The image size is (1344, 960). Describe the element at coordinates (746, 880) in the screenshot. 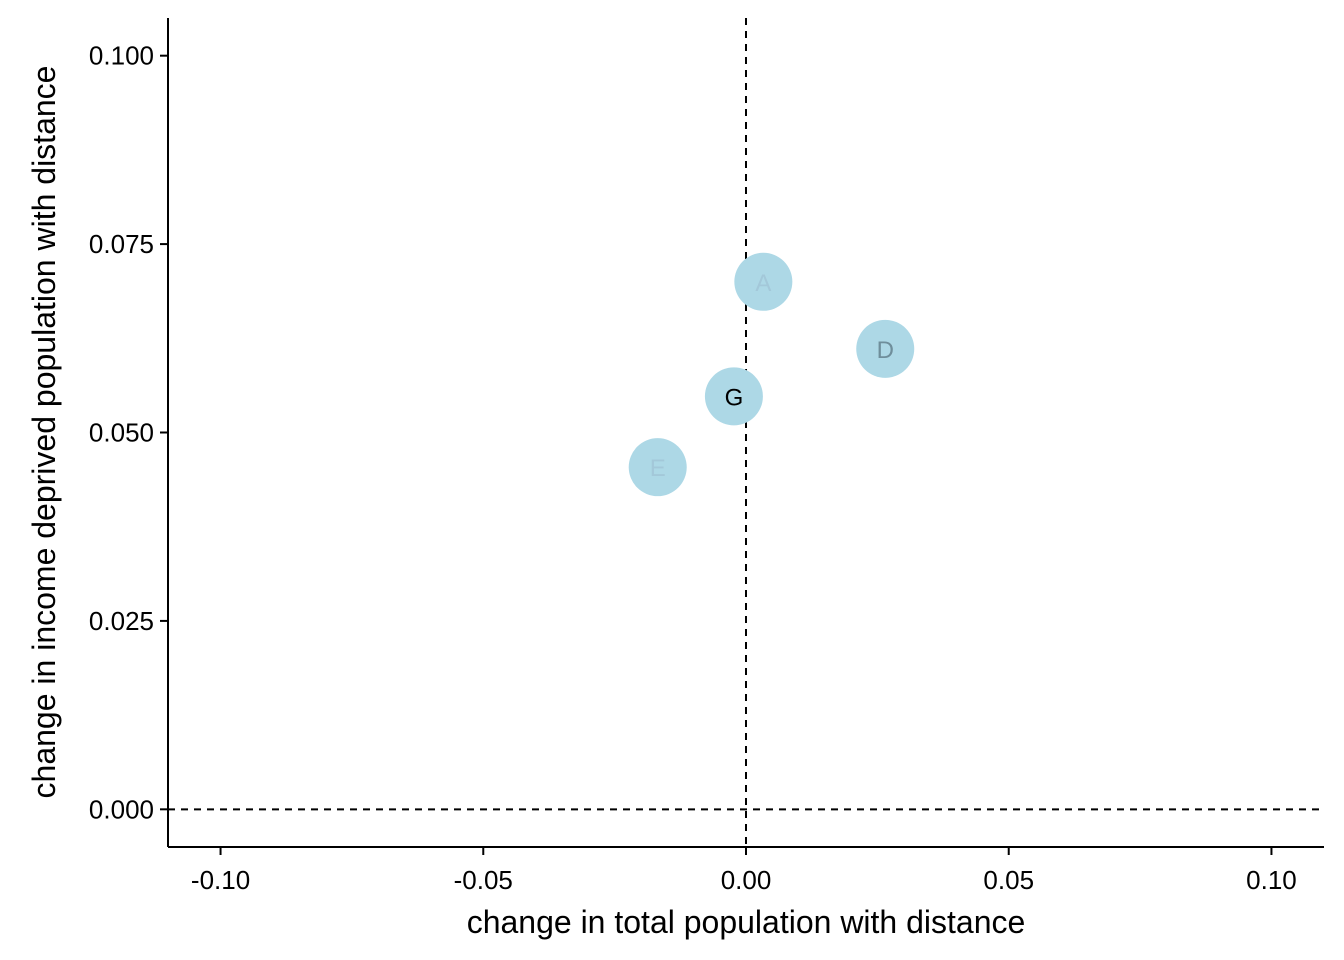

I see `x-tick-label: 0.00` at that location.